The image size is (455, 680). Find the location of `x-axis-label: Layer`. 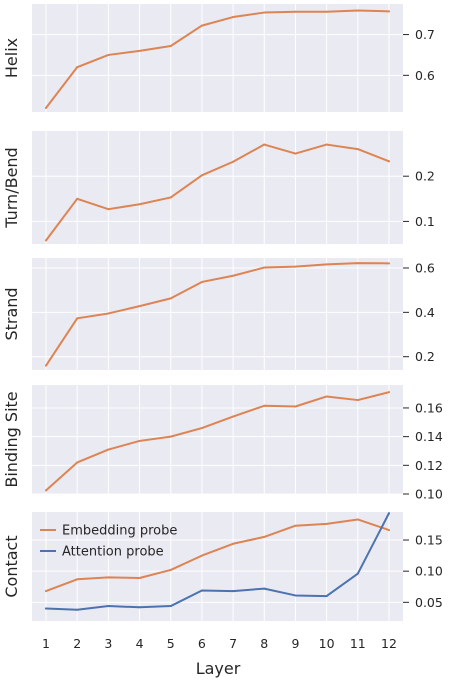

x-axis-label: Layer is located at coordinates (218, 668).